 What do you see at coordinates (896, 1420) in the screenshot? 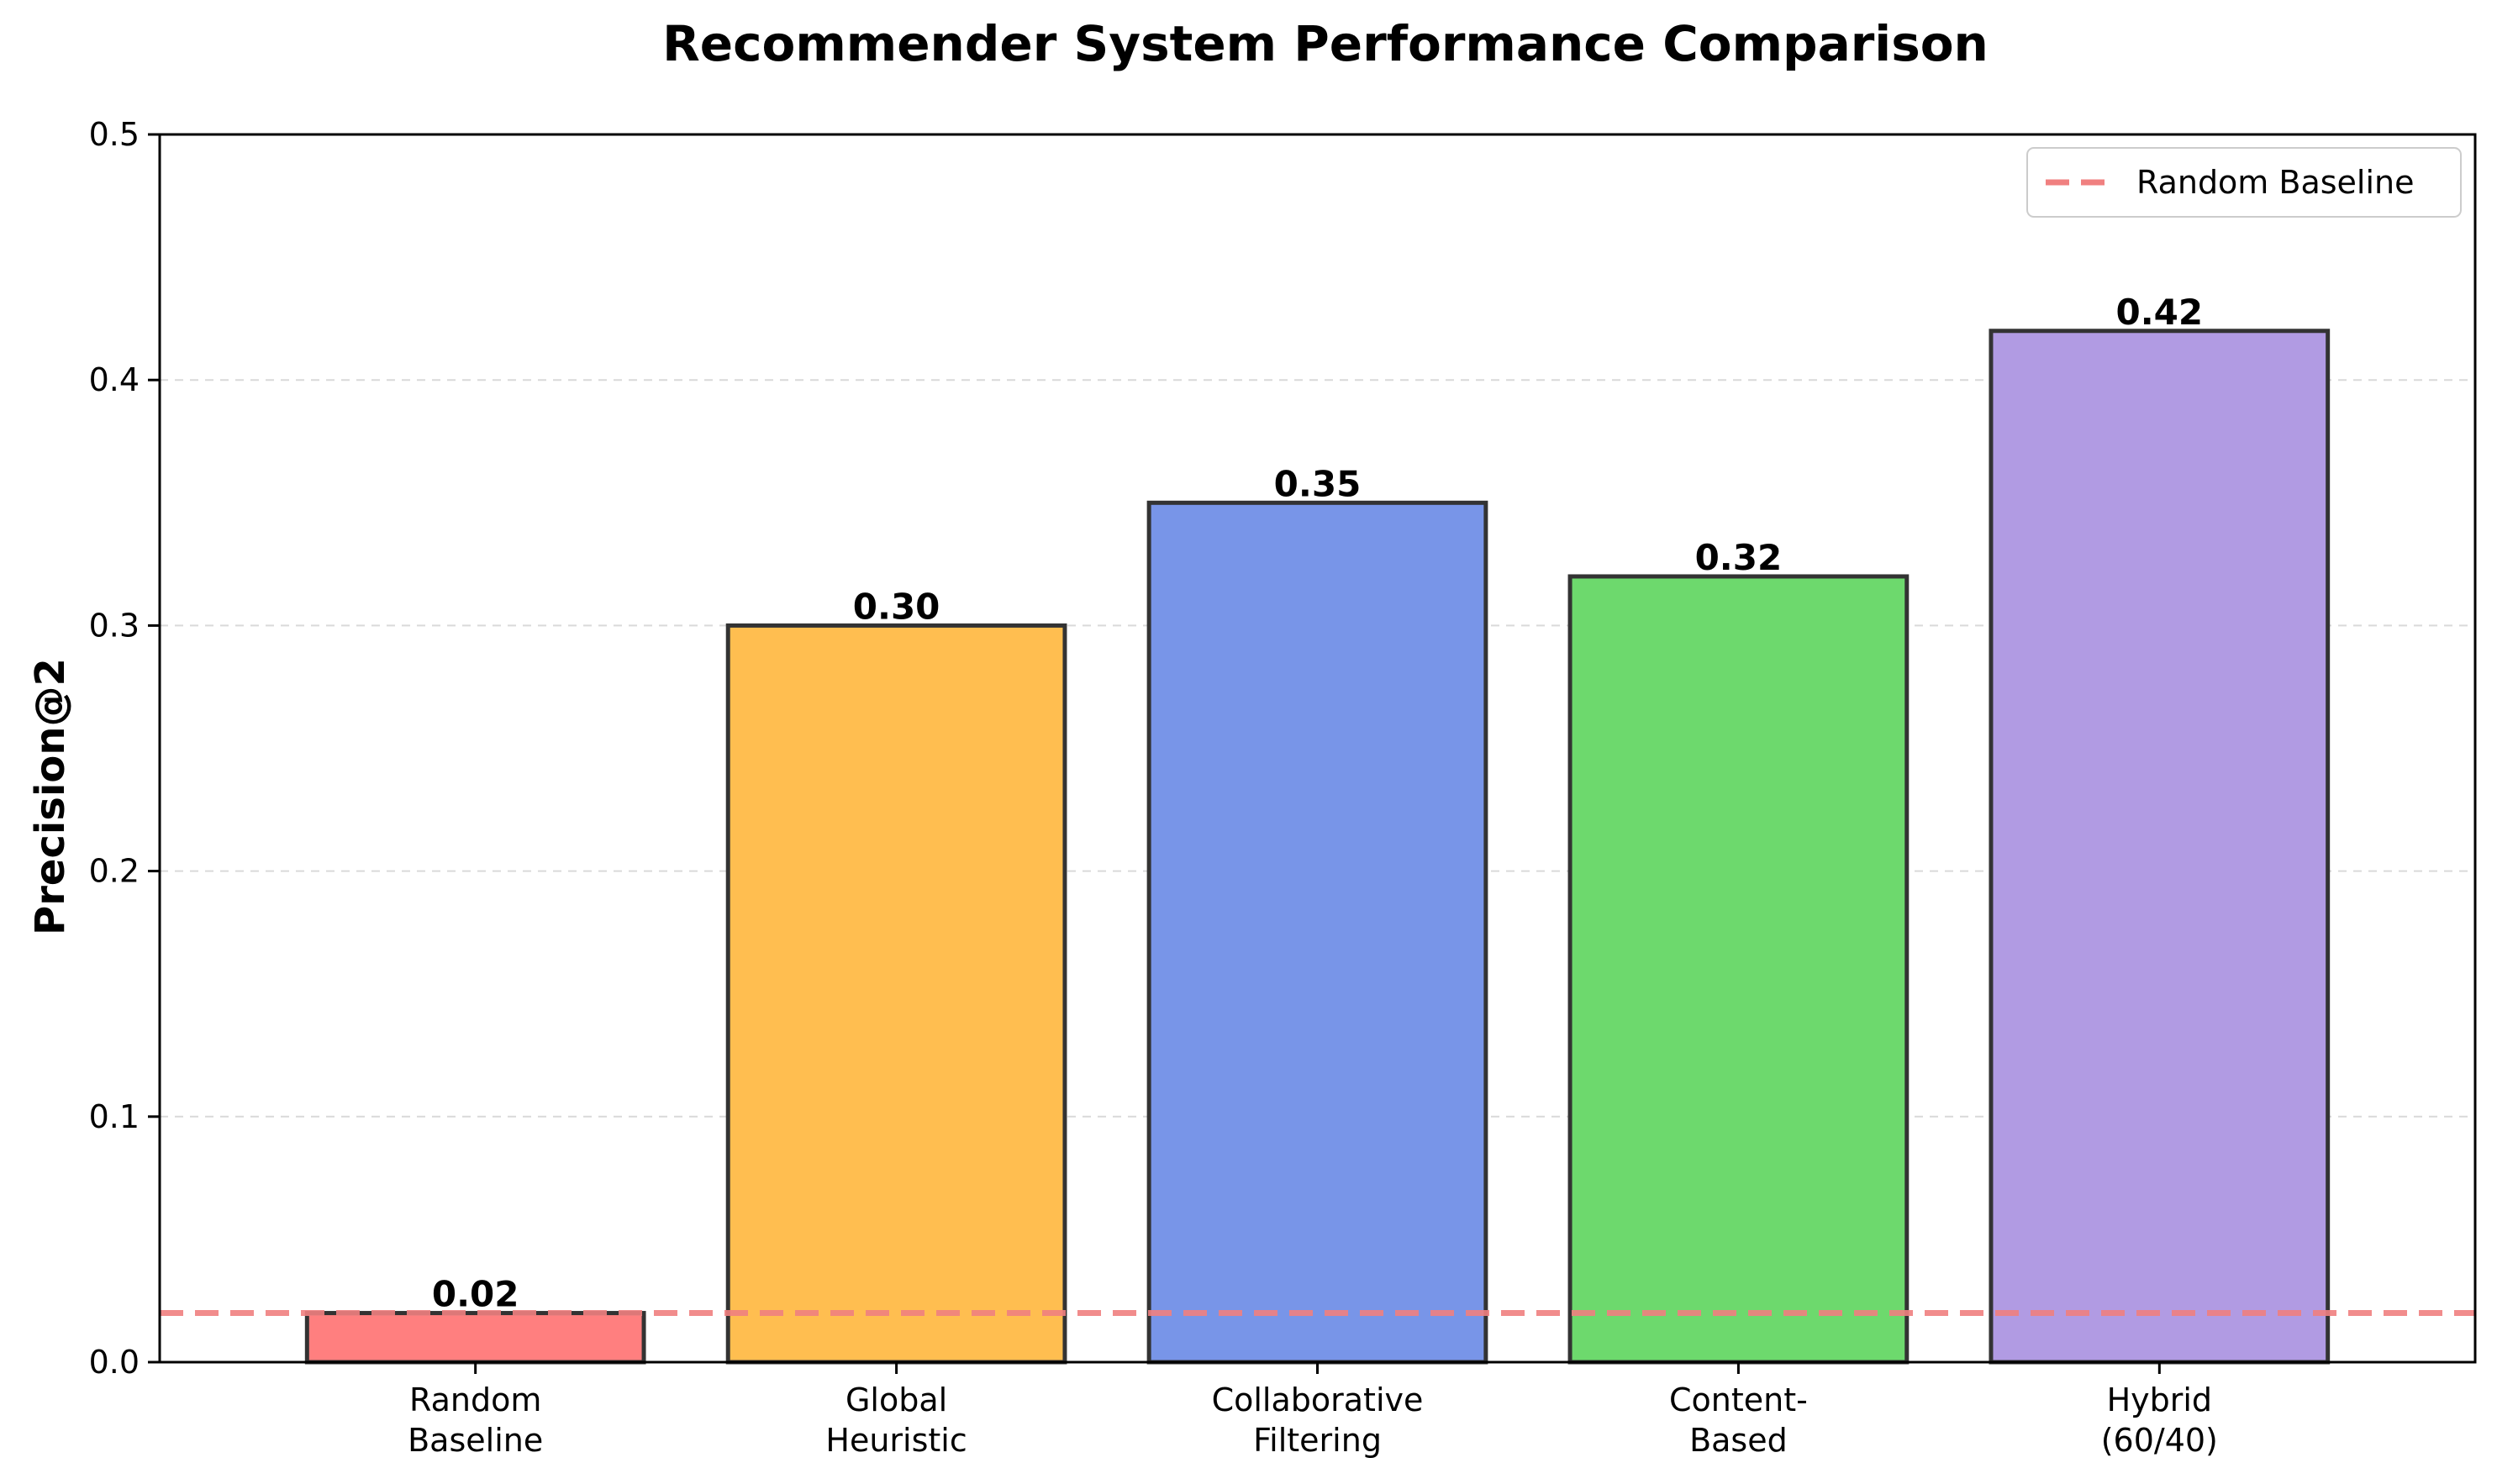
I see `x-tick-label: Global Heuristic` at bounding box center [896, 1420].